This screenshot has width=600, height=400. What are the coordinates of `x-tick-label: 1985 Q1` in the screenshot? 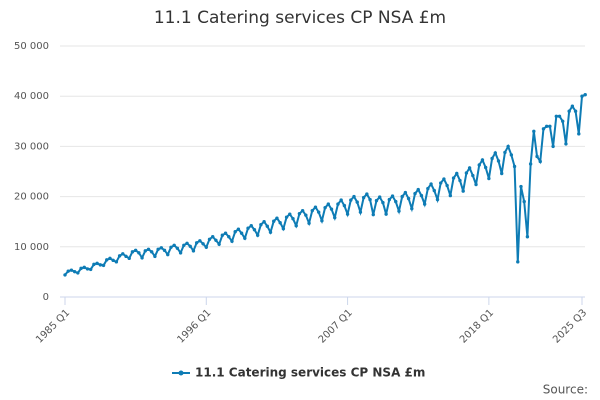 It's located at (53, 326).